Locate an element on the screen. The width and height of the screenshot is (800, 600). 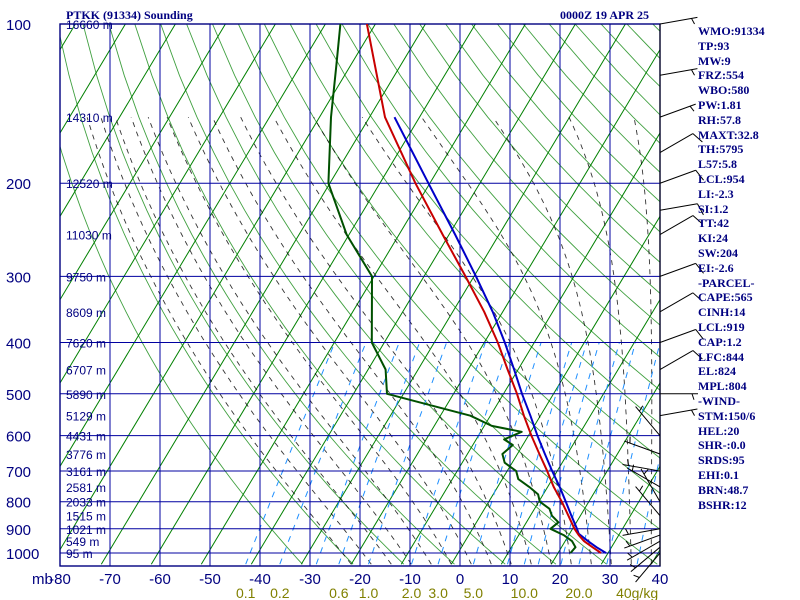
index-item: FRZ:554 is located at coordinates (721, 75).